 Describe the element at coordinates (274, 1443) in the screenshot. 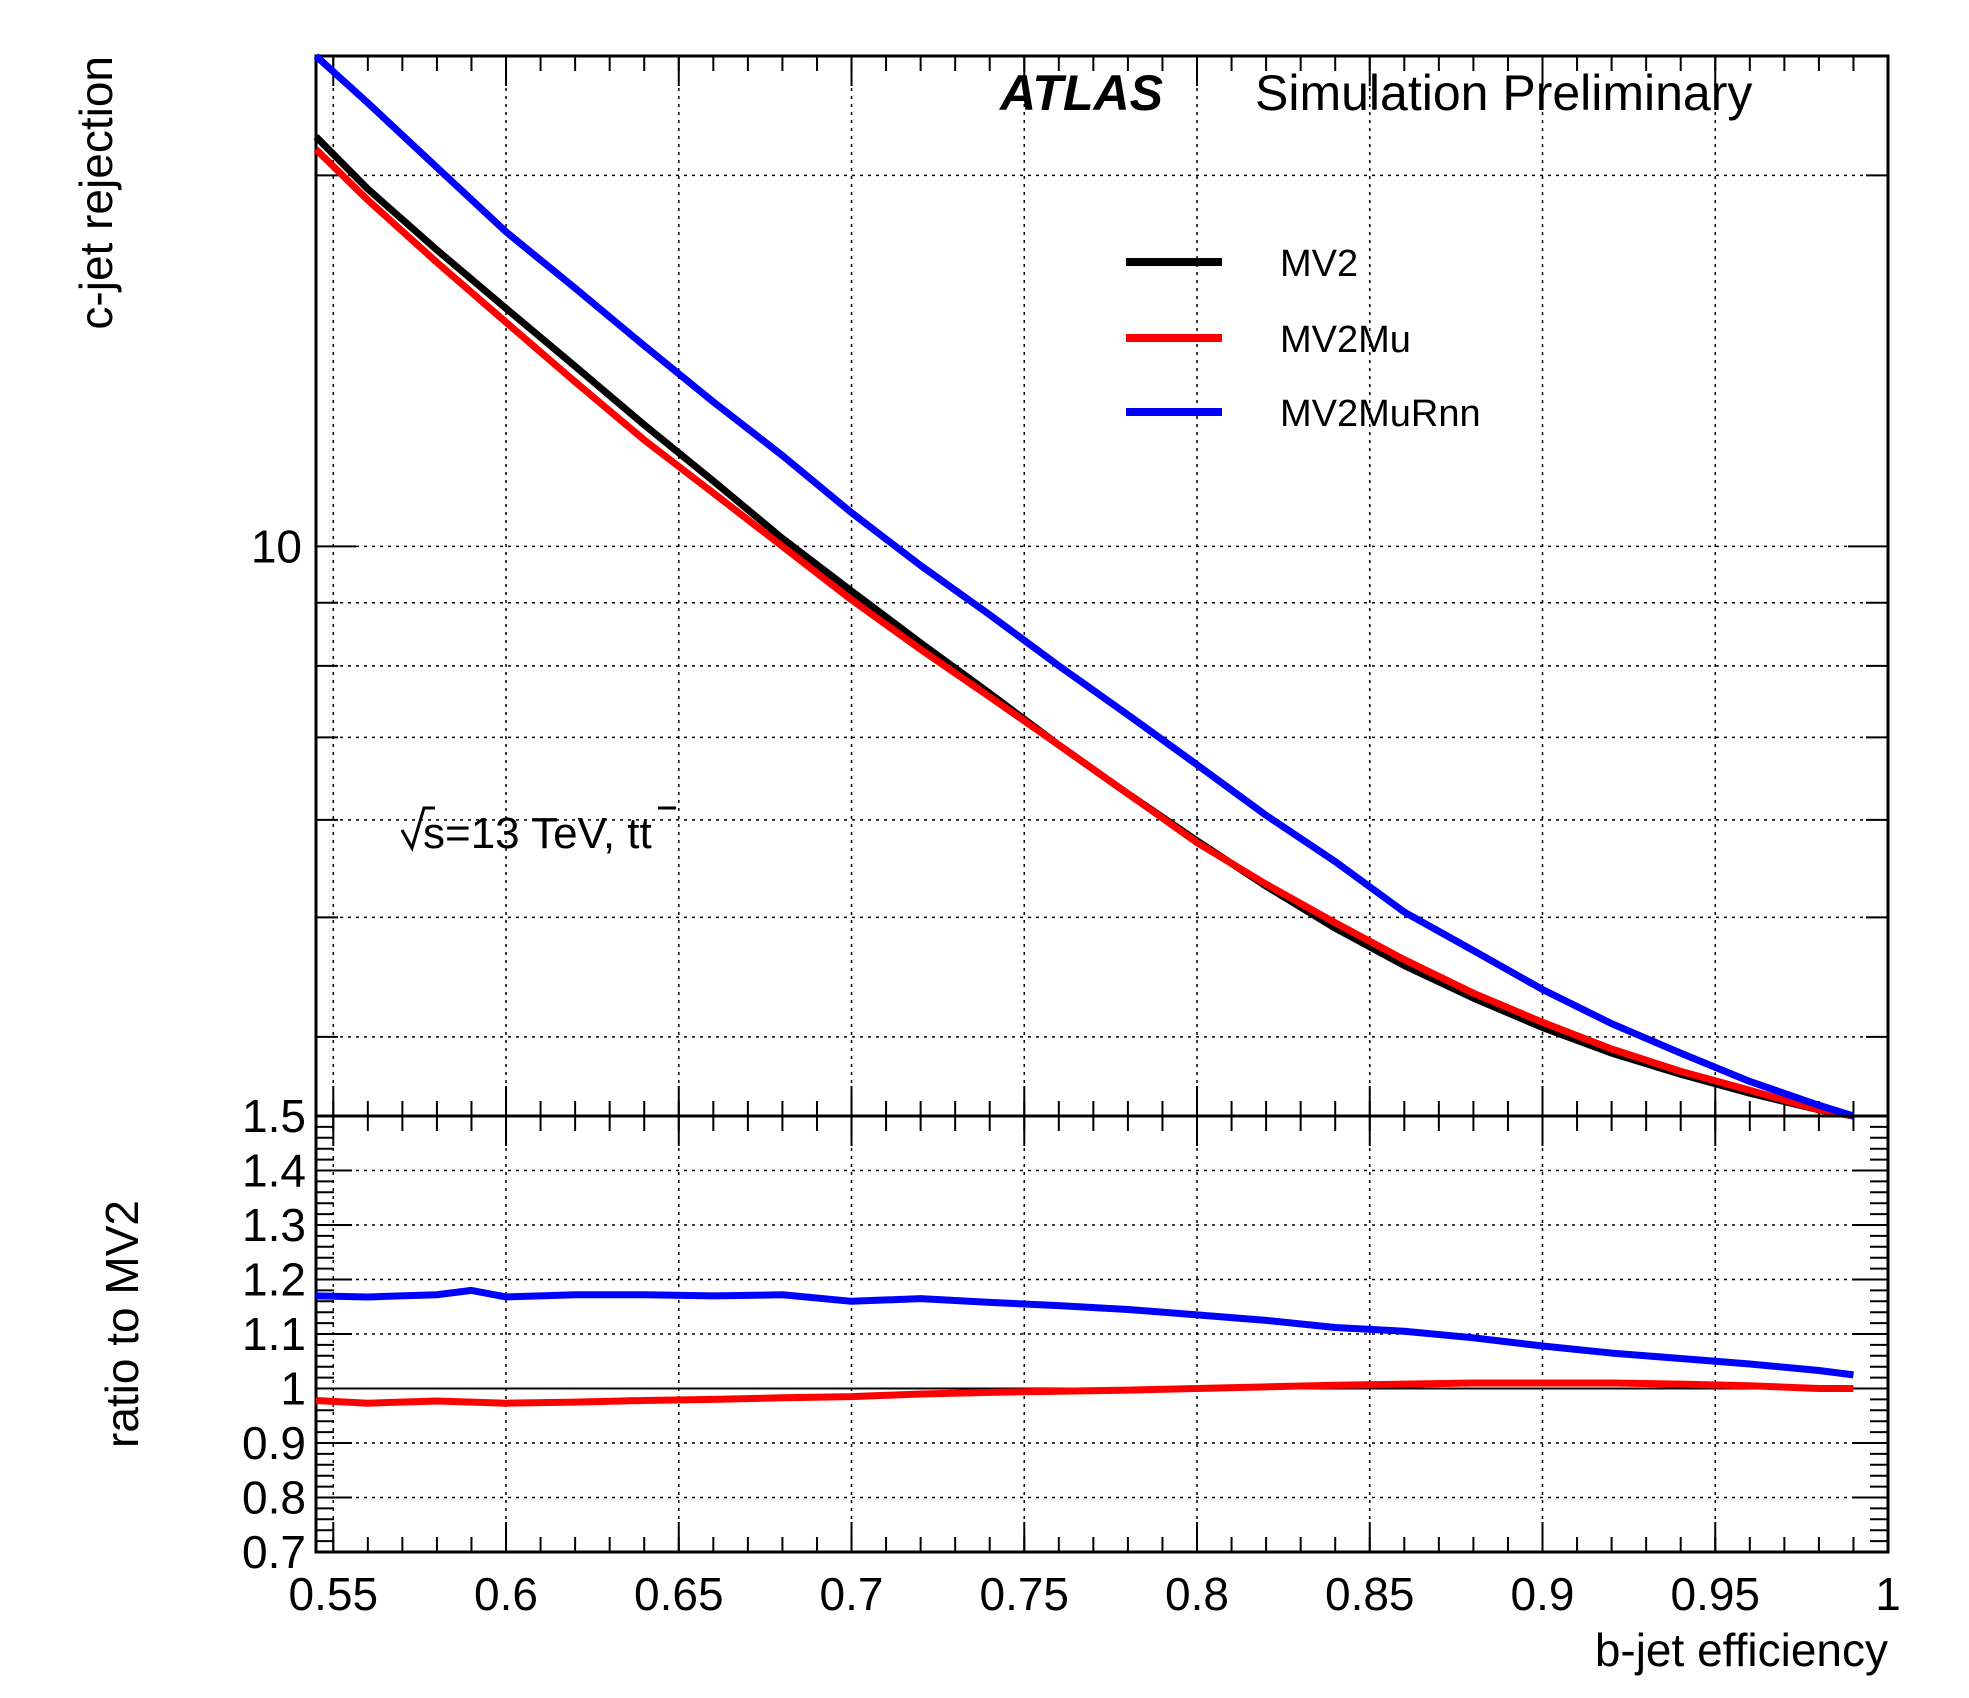

I see `ratio-y-tick-label-2: 0.9` at that location.